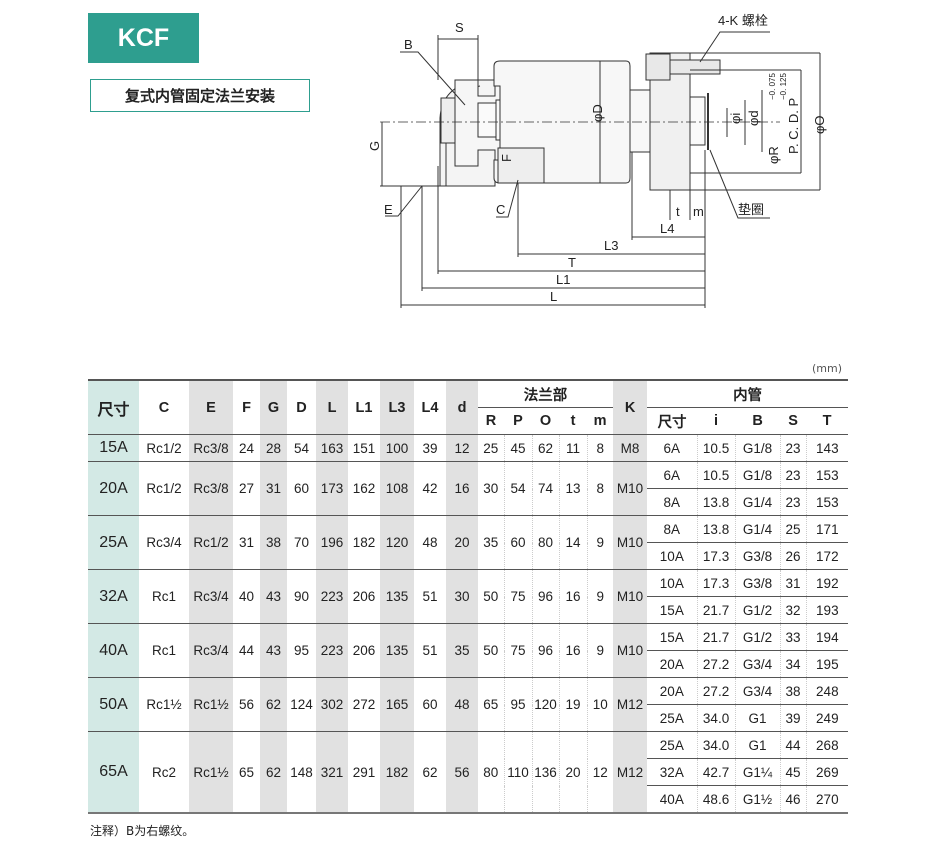  Describe the element at coordinates (462, 448) in the screenshot. I see `cell-d: 12` at that location.